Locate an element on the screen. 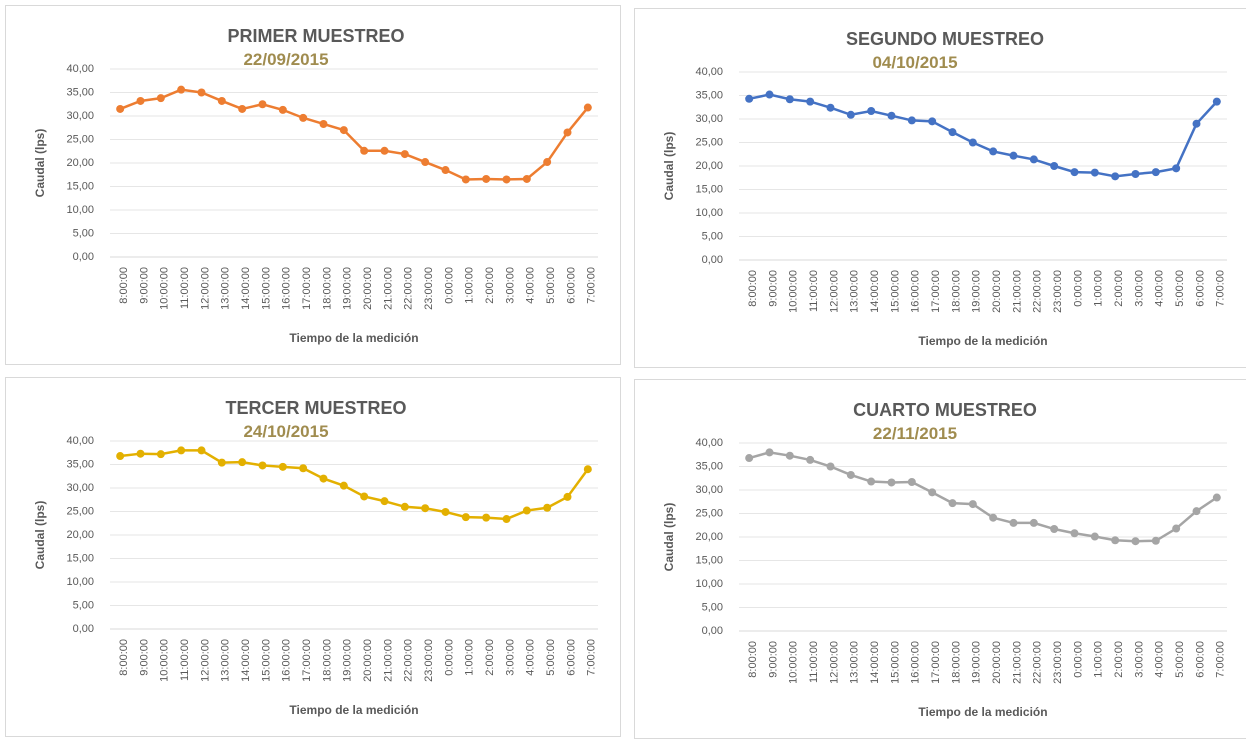  chart-title: CUARTO MUESTREO is located at coordinates (945, 410).